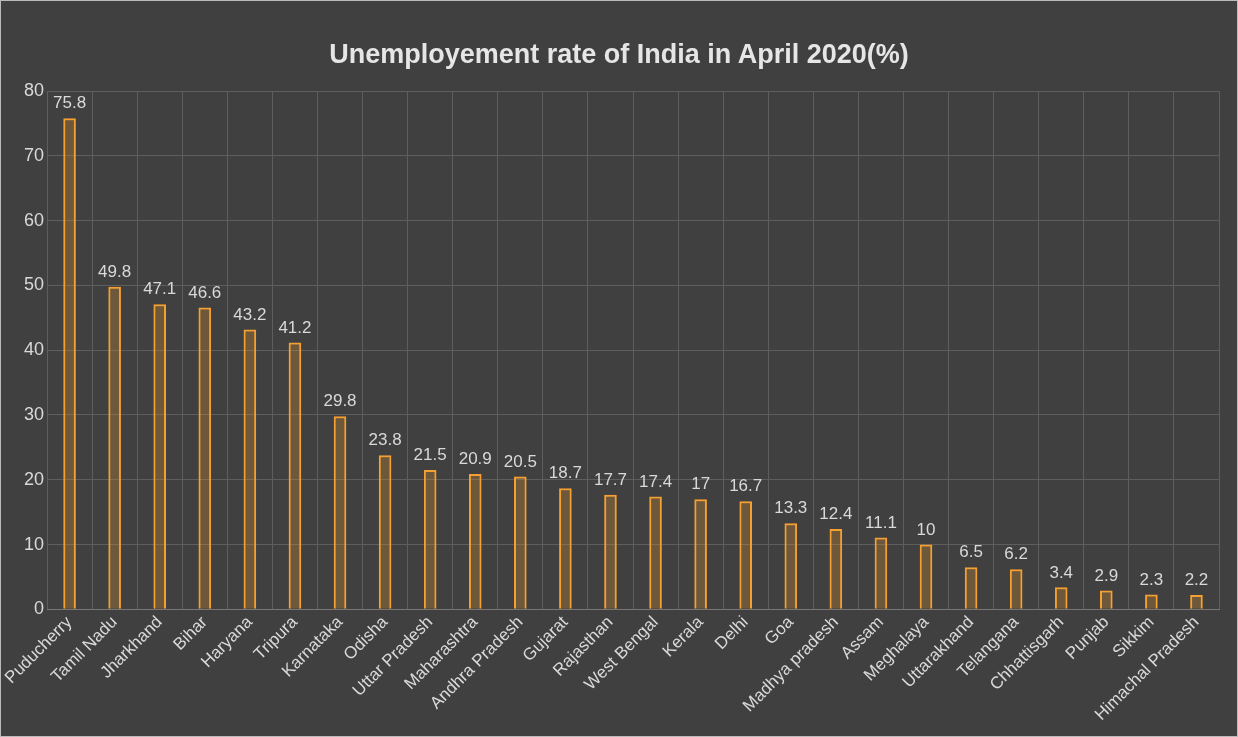 This screenshot has height=737, width=1238. What do you see at coordinates (475, 459) in the screenshot?
I see `data-label: 20.9` at bounding box center [475, 459].